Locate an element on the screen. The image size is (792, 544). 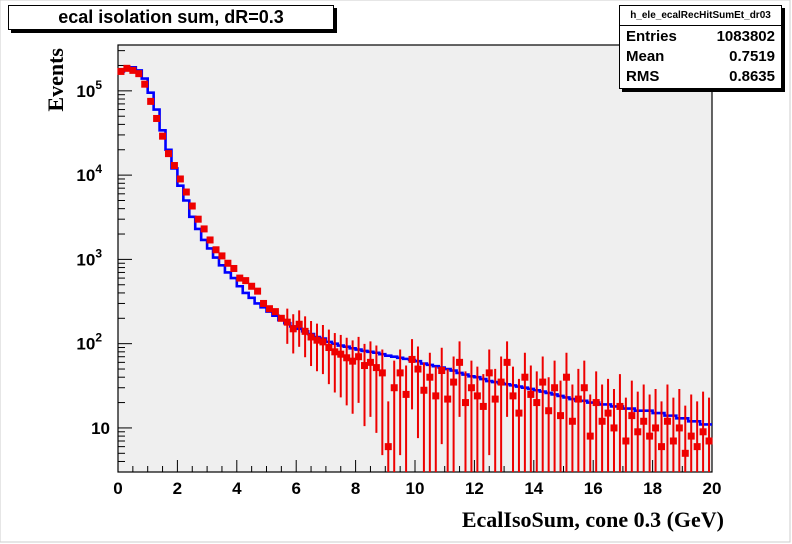
x-tick-label: 8 is located at coordinates (355, 488).